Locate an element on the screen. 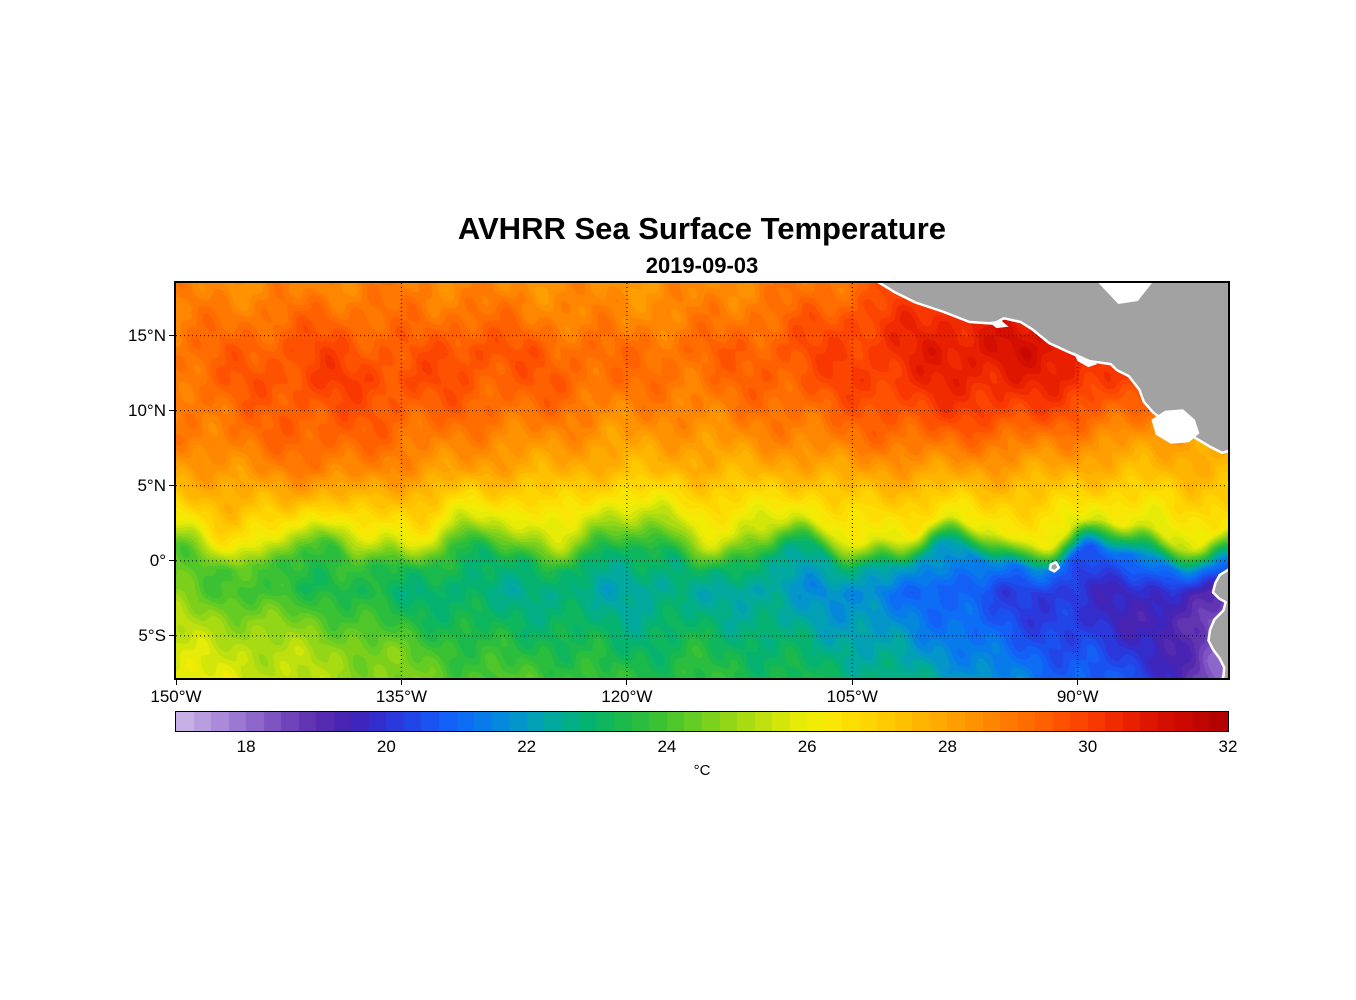 The width and height of the screenshot is (1356, 1000). land-galapagos-island is located at coordinates (1054, 567).